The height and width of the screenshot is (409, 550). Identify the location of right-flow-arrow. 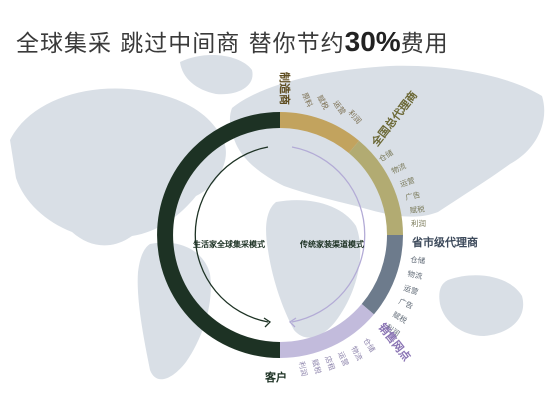
(328, 234).